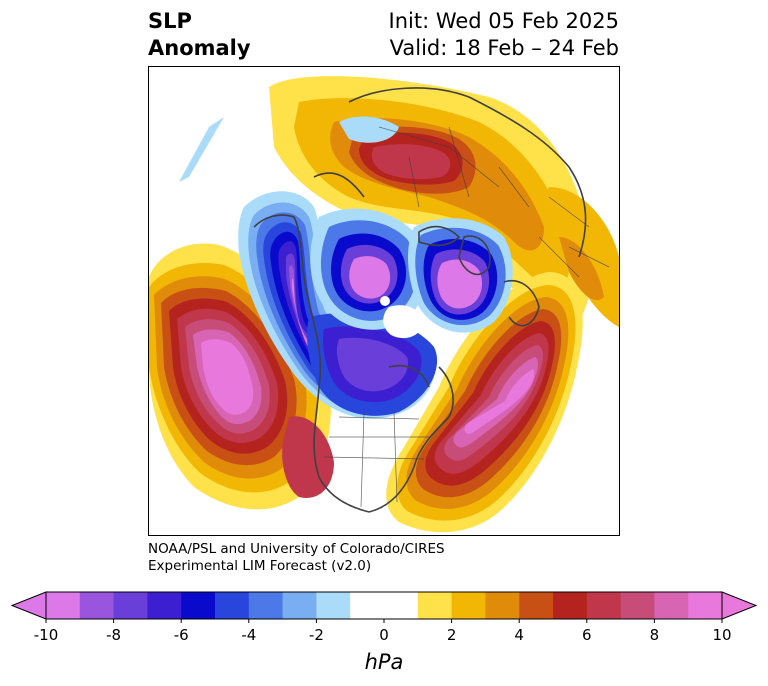 This screenshot has width=768, height=686. What do you see at coordinates (384, 662) in the screenshot?
I see `colorbar-unit: hPa` at bounding box center [384, 662].